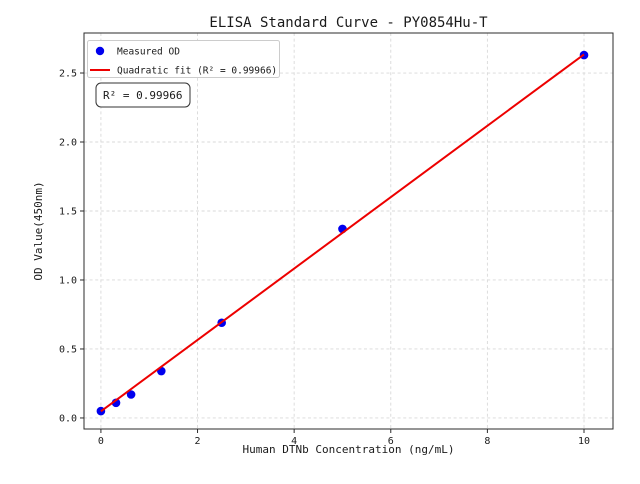  Describe the element at coordinates (487, 441) in the screenshot. I see `x-tick-label: 8` at that location.